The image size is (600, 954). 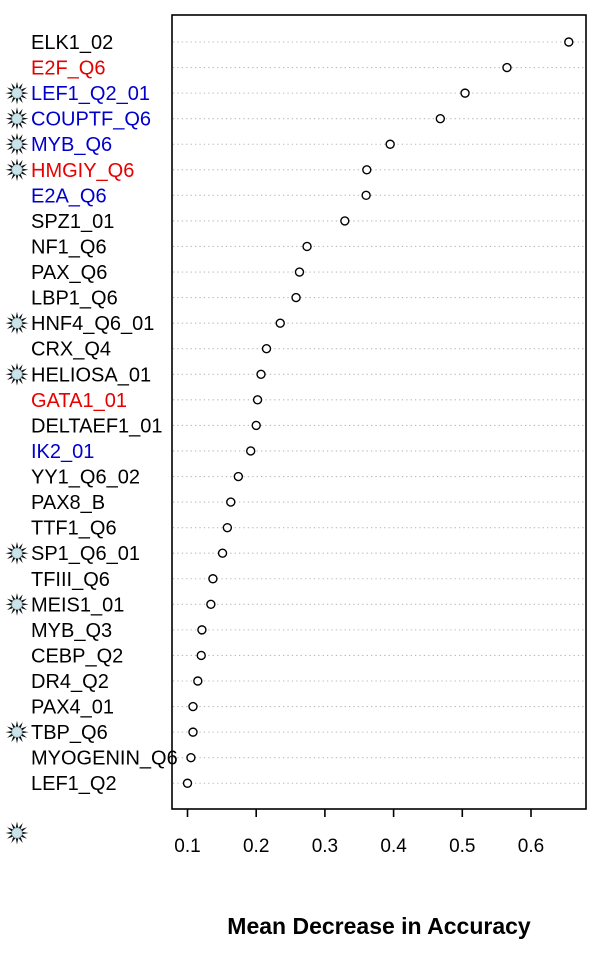 What do you see at coordinates (82, 171) in the screenshot?
I see `row-label: HMGIY_Q6` at bounding box center [82, 171].